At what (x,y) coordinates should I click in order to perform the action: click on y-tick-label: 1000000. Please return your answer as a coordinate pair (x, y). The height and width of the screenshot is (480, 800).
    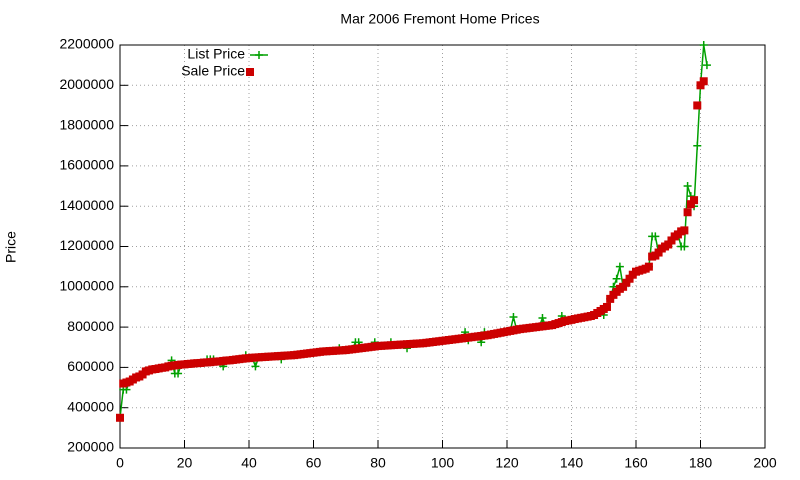
    Looking at the image, I should click on (86, 286).